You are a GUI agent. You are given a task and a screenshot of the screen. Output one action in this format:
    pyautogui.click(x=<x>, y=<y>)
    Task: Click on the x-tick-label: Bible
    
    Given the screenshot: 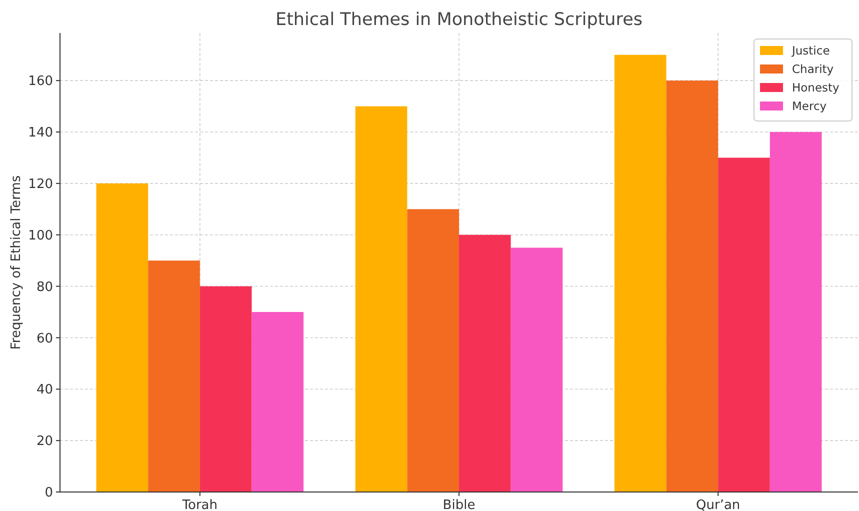 What is the action you would take?
    pyautogui.click(x=459, y=504)
    